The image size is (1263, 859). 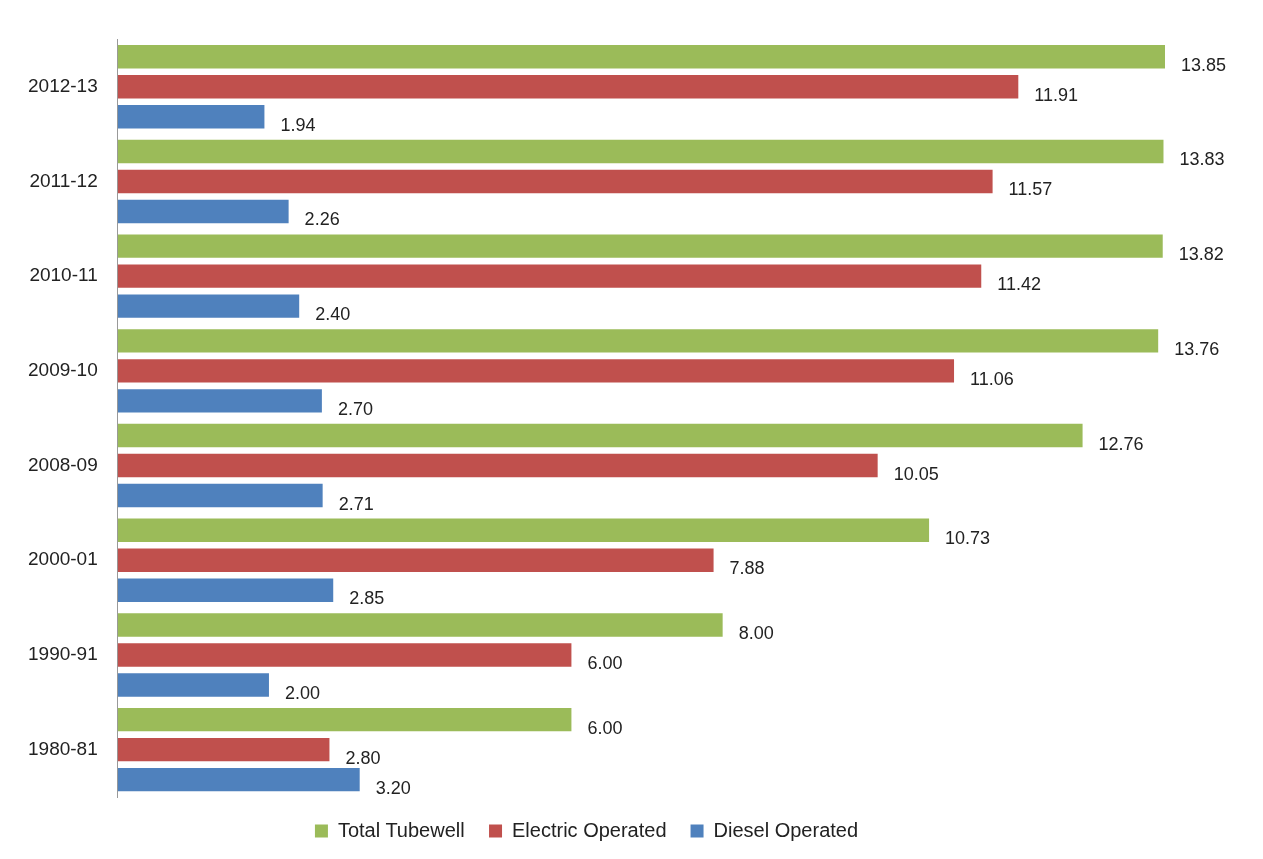 I want to click on data-label: 10.73, so click(x=968, y=538).